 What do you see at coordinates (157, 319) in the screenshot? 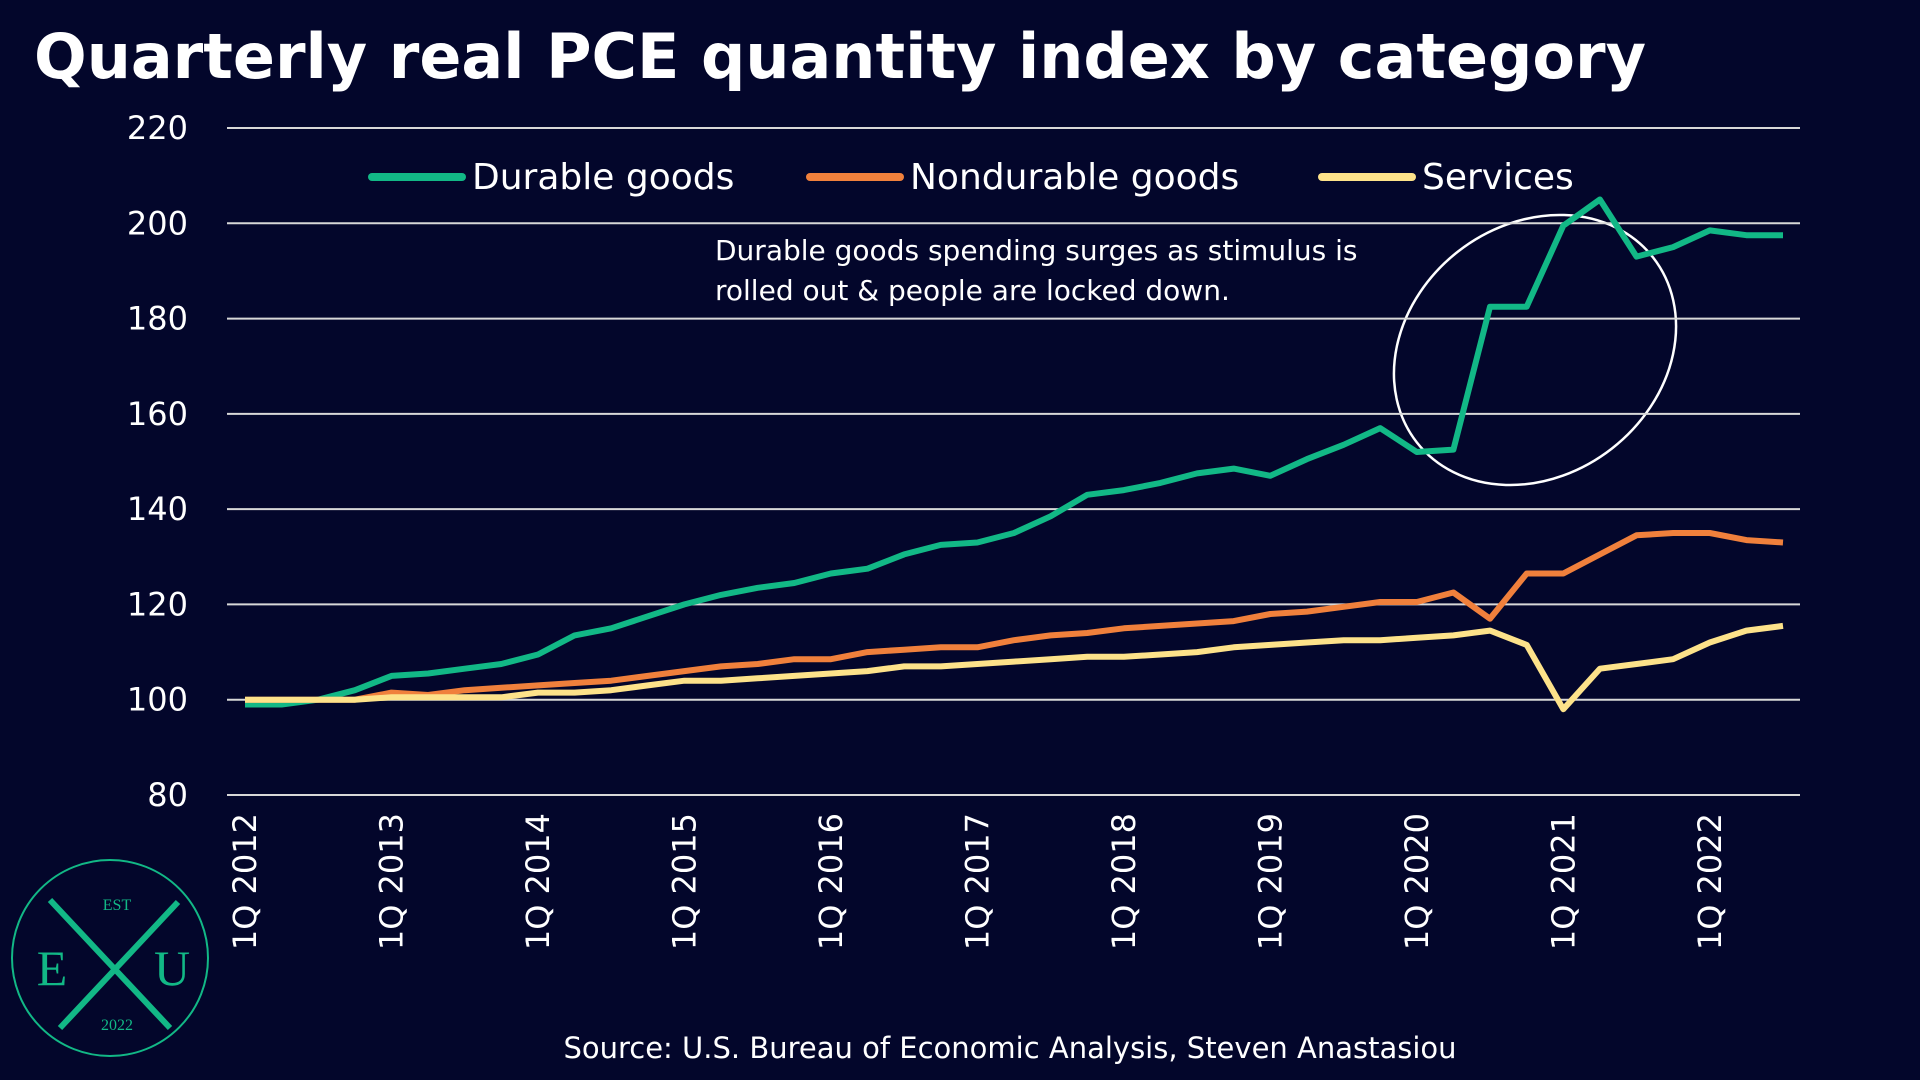
I see `y-tick-label: 180` at bounding box center [157, 319].